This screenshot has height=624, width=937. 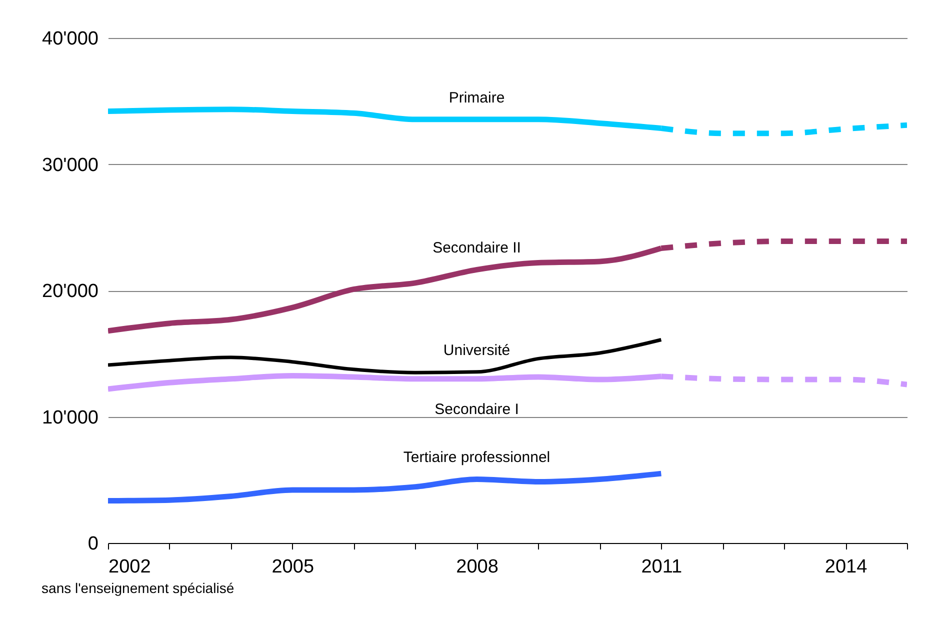 I want to click on y-tick-label: 30'000, so click(x=70, y=165).